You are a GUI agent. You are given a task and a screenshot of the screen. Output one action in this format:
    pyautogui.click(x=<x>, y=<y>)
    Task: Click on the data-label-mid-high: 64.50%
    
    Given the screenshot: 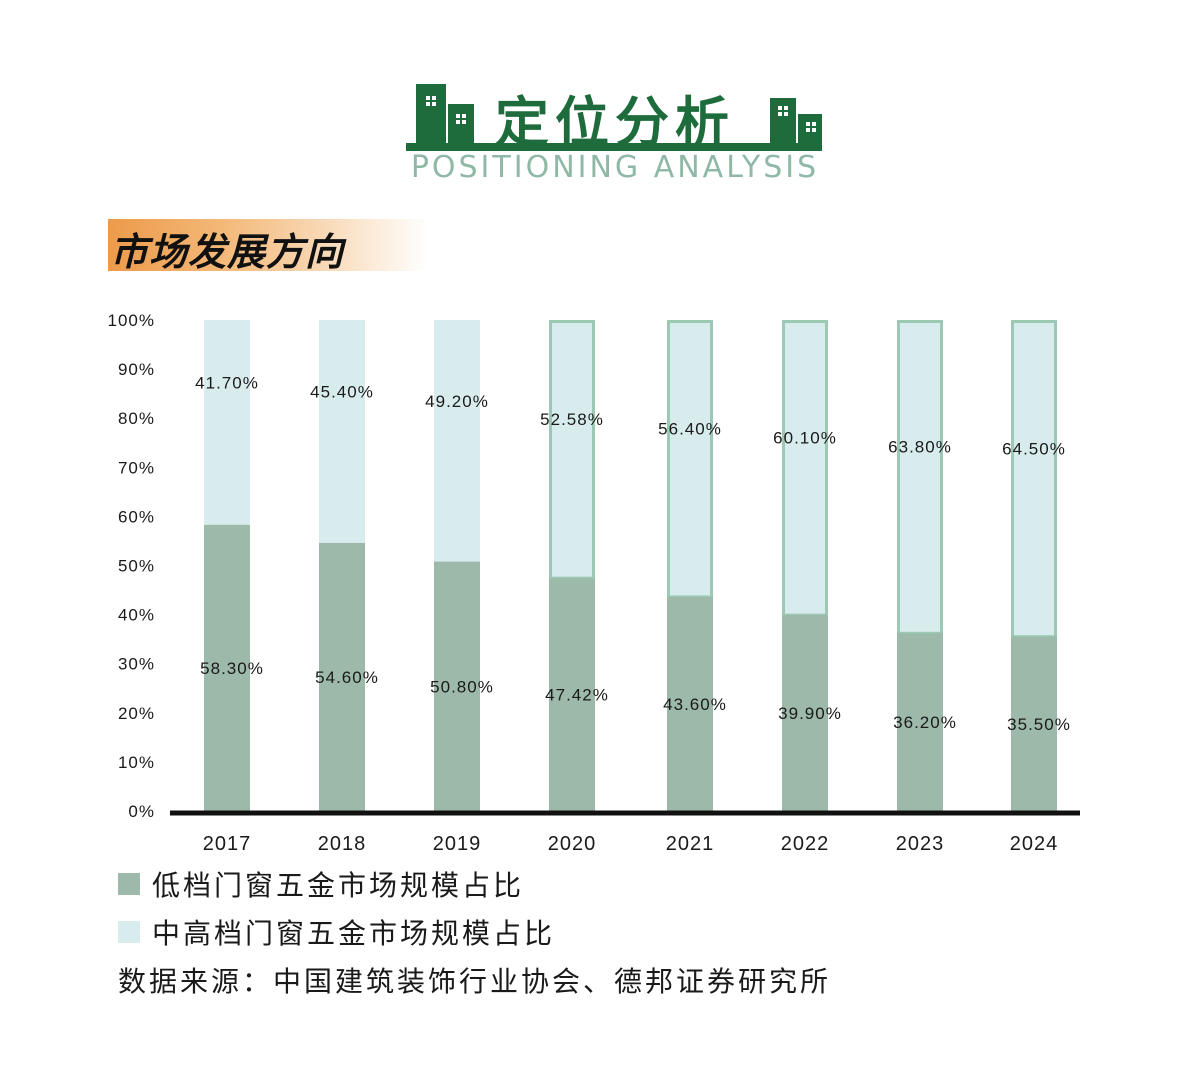 What is the action you would take?
    pyautogui.click(x=1034, y=448)
    